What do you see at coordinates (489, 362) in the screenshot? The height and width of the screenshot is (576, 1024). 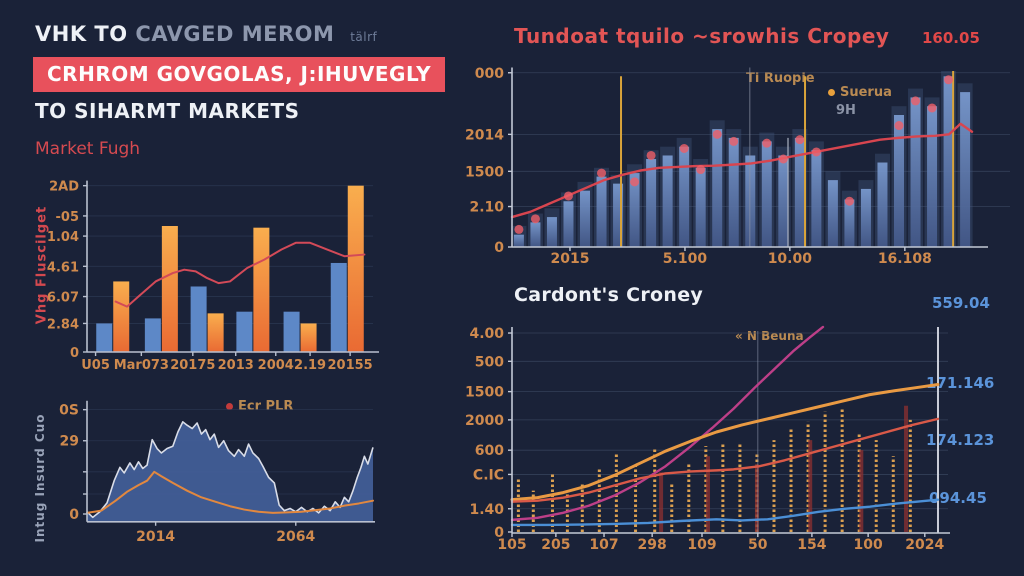 I see `svg-text: 500` at bounding box center [489, 362].